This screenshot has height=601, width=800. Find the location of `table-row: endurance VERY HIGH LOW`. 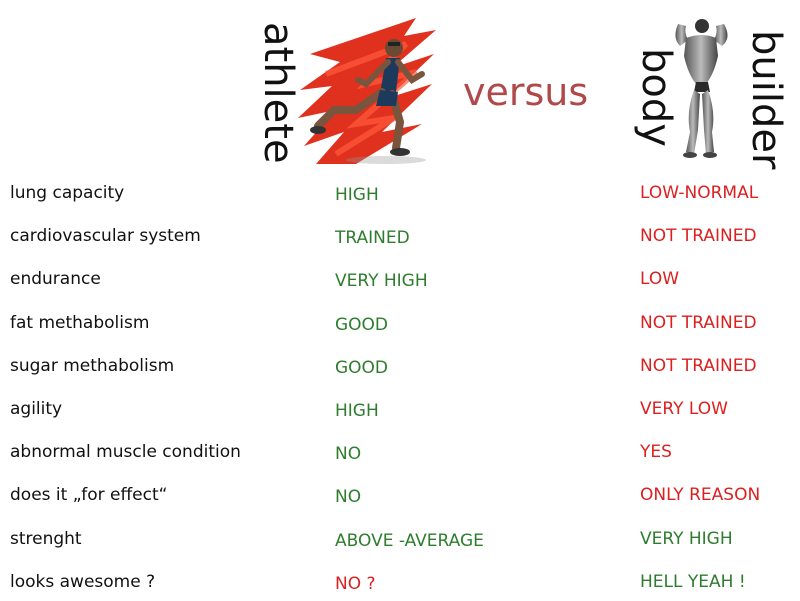

table-row: endurance VERY HIGH LOW is located at coordinates (400, 283).